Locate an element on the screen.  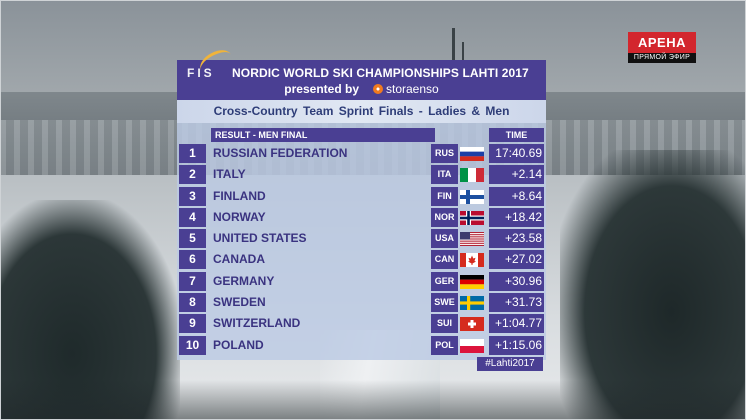
country-code: CAN is located at coordinates (444, 260).